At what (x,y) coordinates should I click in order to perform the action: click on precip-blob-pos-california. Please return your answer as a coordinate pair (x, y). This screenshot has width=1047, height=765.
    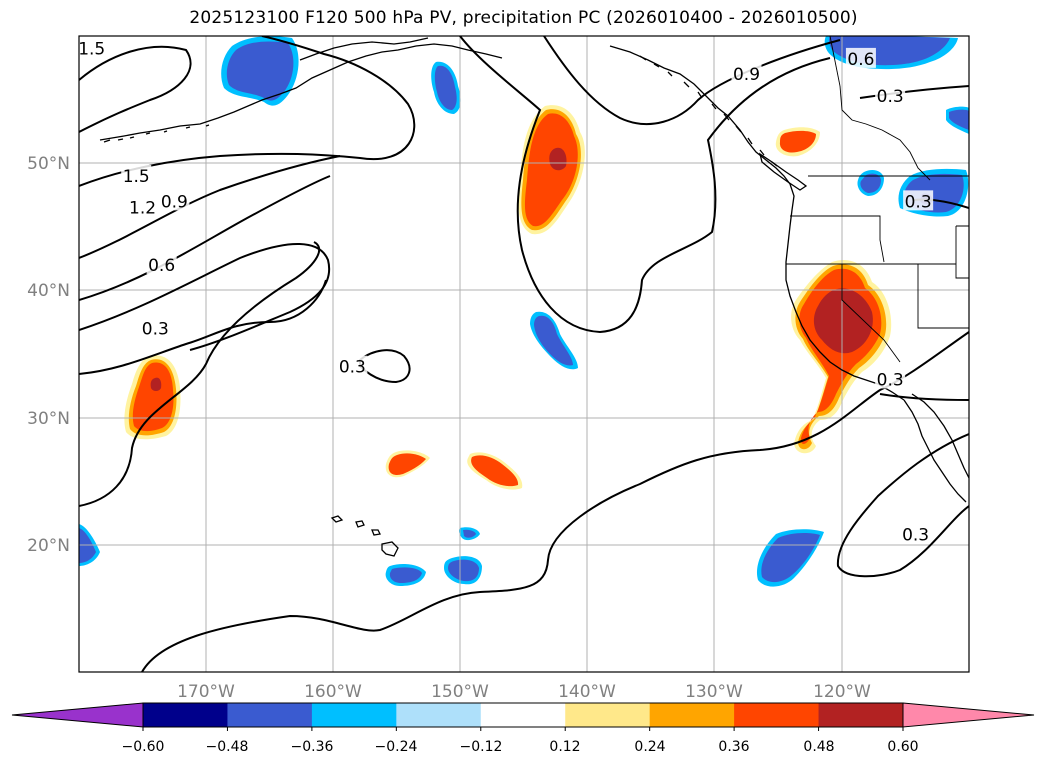
    Looking at the image, I should click on (841, 357).